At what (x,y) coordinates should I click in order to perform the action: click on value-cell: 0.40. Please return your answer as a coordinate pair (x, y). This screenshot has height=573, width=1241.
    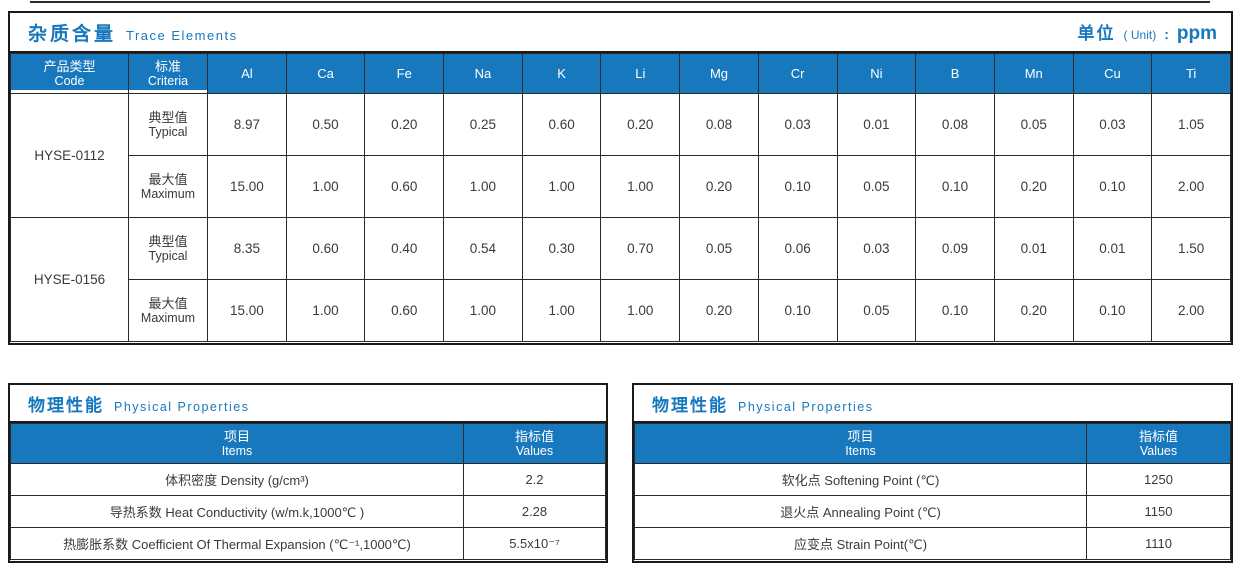
    Looking at the image, I should click on (404, 248).